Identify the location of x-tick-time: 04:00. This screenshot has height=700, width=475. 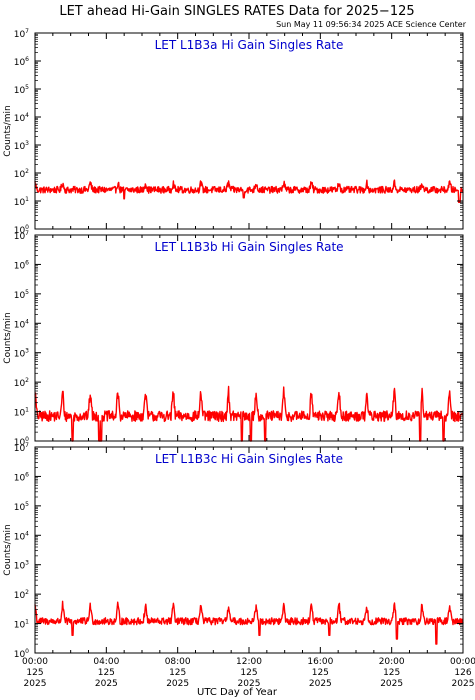
(106, 662).